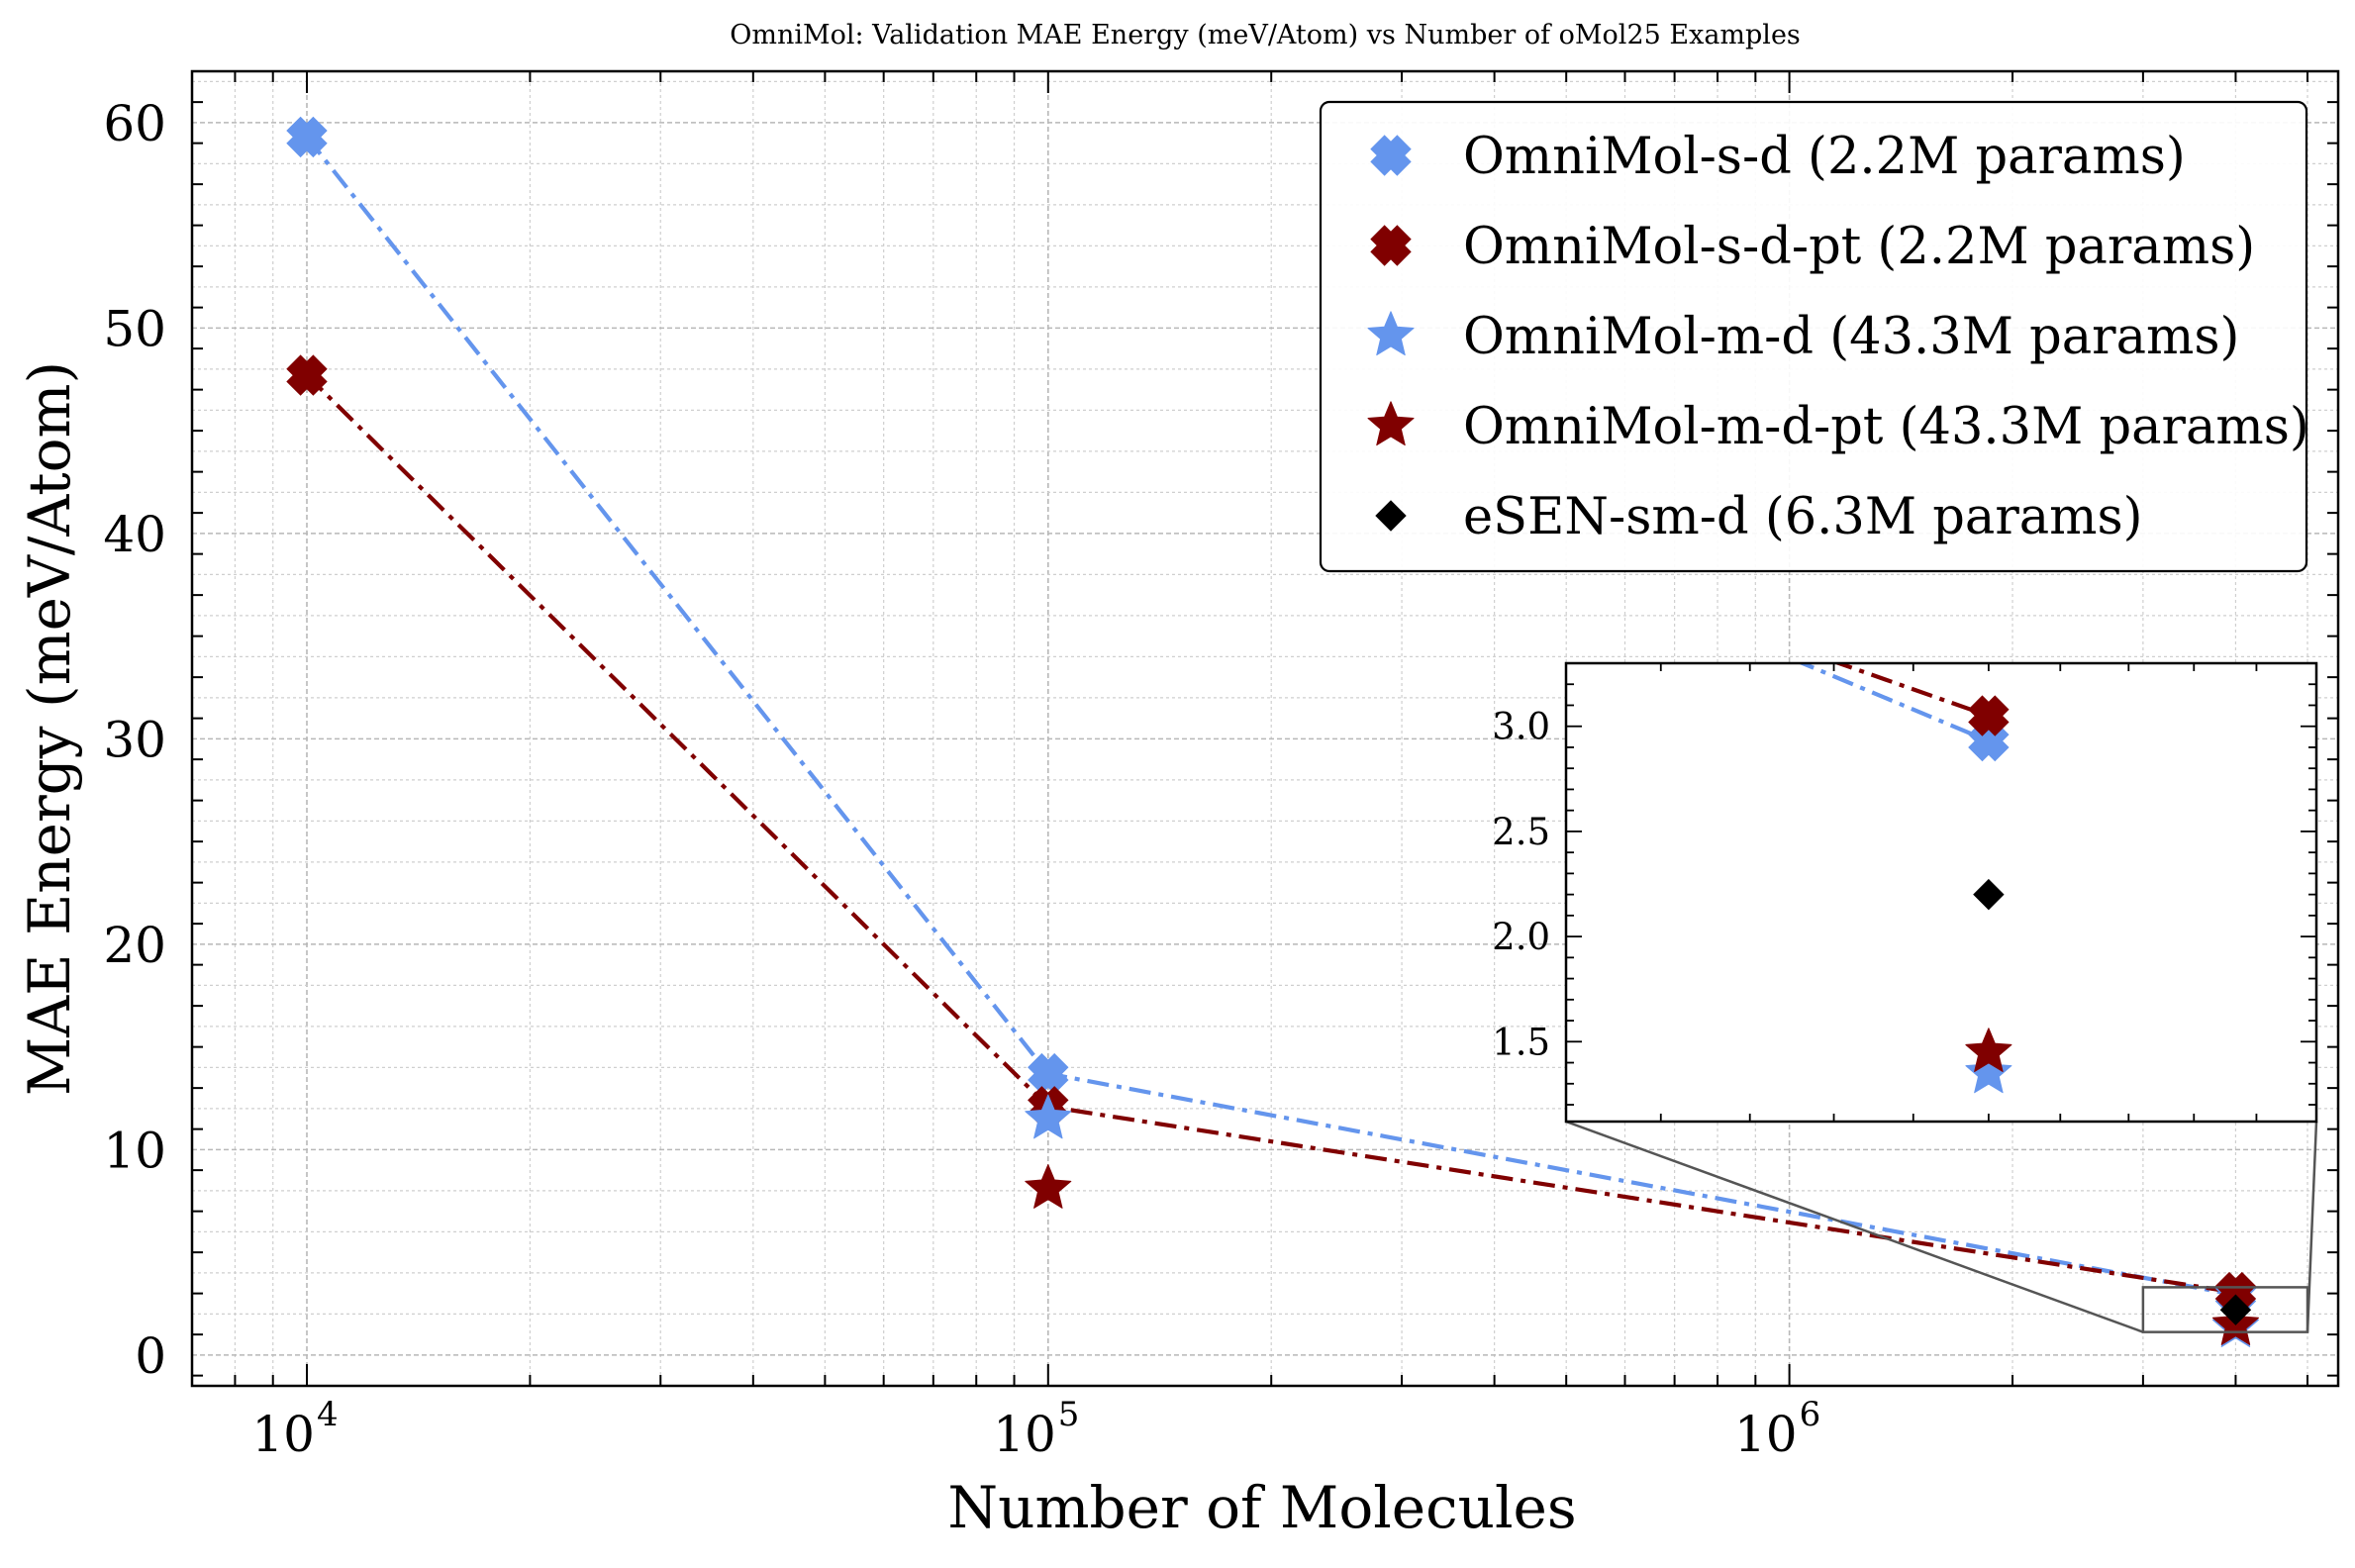  What do you see at coordinates (1851, 337) in the screenshot?
I see `legend-label: OmniMol-m-d (43.3M params)` at bounding box center [1851, 337].